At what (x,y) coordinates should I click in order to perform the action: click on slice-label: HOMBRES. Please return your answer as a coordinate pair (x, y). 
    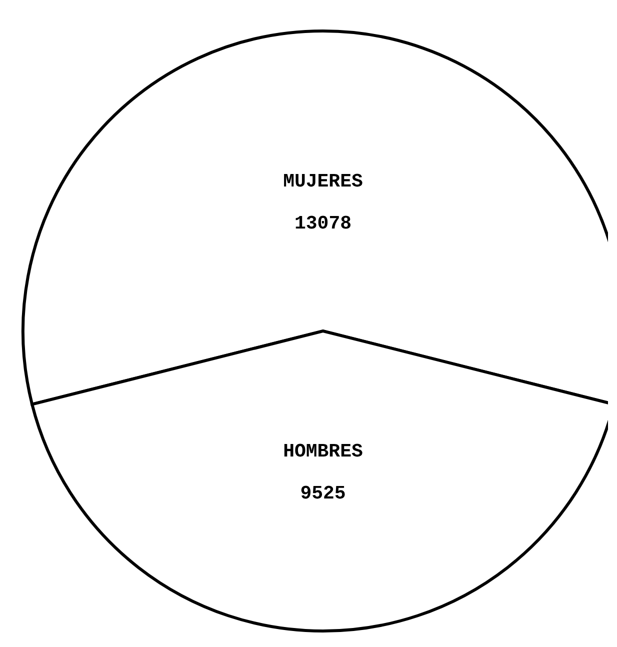
    Looking at the image, I should click on (323, 451).